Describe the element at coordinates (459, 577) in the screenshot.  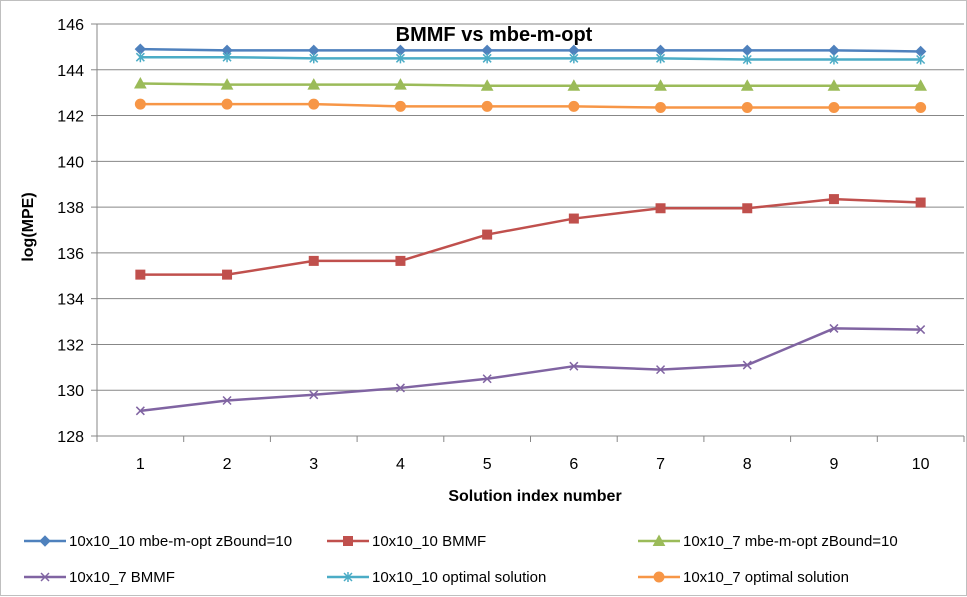
I see `legend-label: 10x10_10 optimal solution` at that location.